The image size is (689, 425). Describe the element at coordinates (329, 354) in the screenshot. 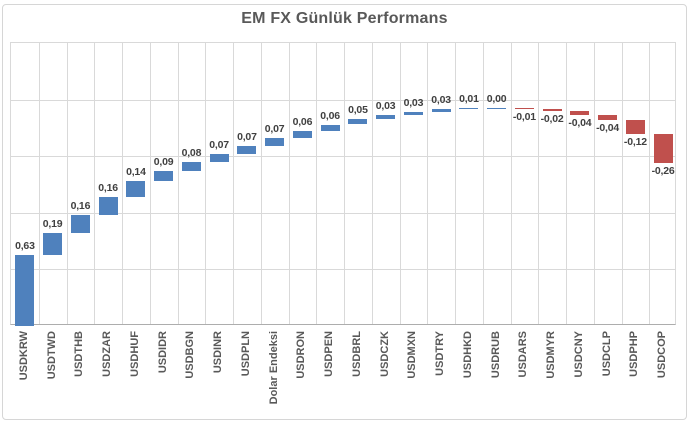

I see `category-label-text: USDPEN` at that location.